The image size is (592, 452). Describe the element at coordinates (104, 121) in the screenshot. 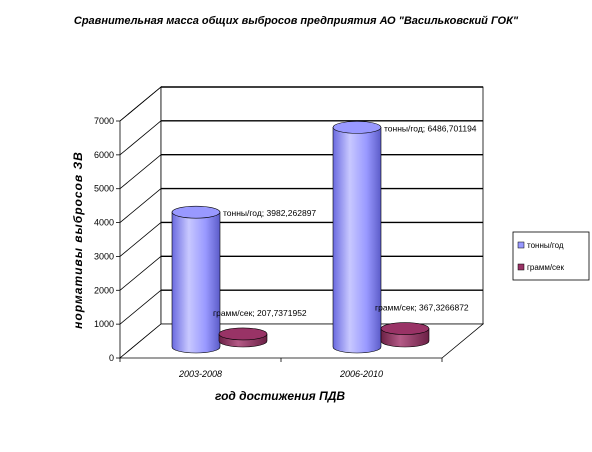

I see `y-tick-label: 7000` at that location.